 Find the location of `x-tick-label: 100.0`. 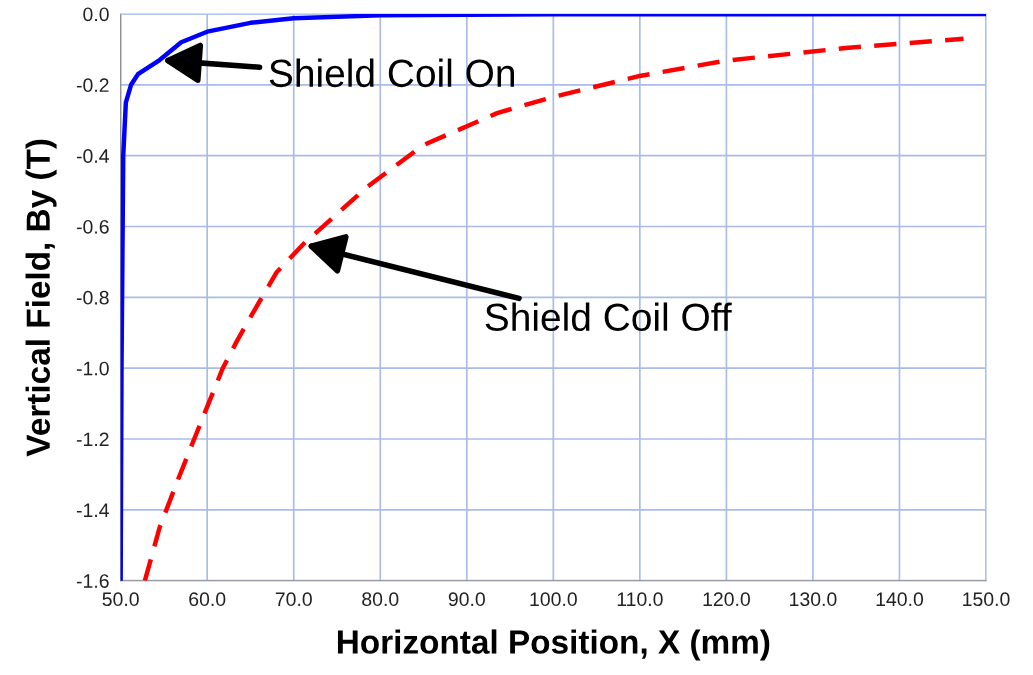

x-tick-label: 100.0 is located at coordinates (553, 599).